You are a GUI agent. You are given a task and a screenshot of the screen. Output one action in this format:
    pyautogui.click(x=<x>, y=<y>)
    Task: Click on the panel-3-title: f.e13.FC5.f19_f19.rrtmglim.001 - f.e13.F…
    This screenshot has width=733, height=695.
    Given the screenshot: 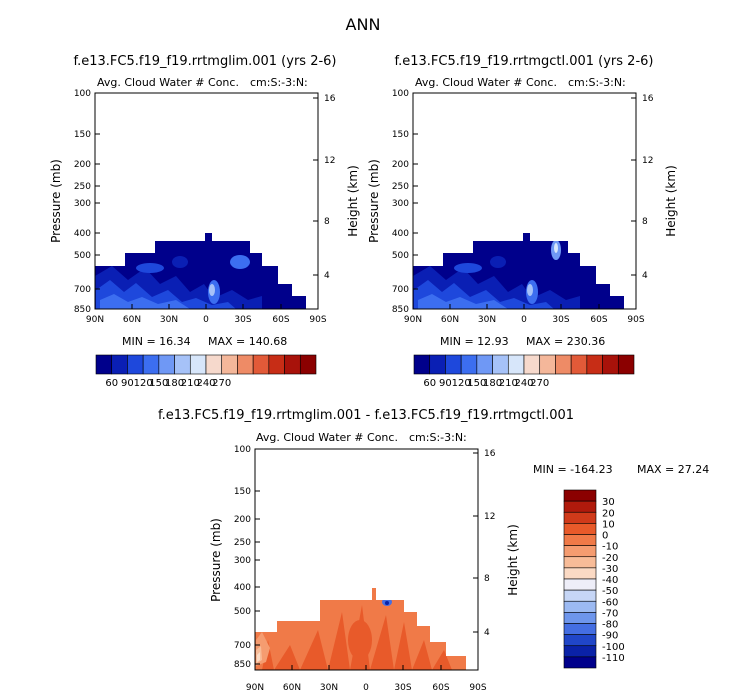 What is the action you would take?
    pyautogui.click(x=366, y=415)
    